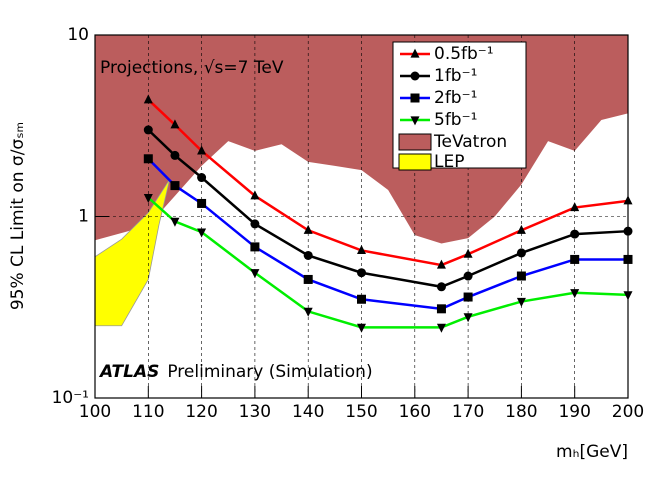 This screenshot has height=487, width=650. Describe the element at coordinates (449, 162) in the screenshot. I see `legend-label: LEP` at that location.